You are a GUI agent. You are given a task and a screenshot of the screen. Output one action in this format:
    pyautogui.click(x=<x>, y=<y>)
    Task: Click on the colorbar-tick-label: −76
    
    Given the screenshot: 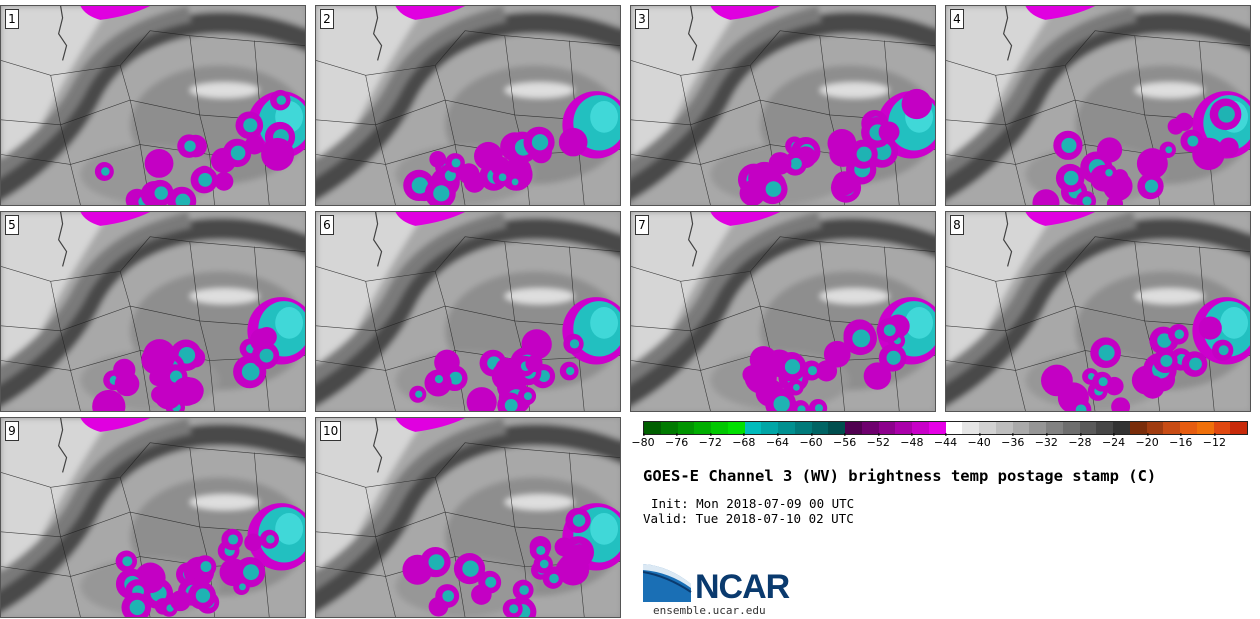 What is the action you would take?
    pyautogui.click(x=677, y=441)
    